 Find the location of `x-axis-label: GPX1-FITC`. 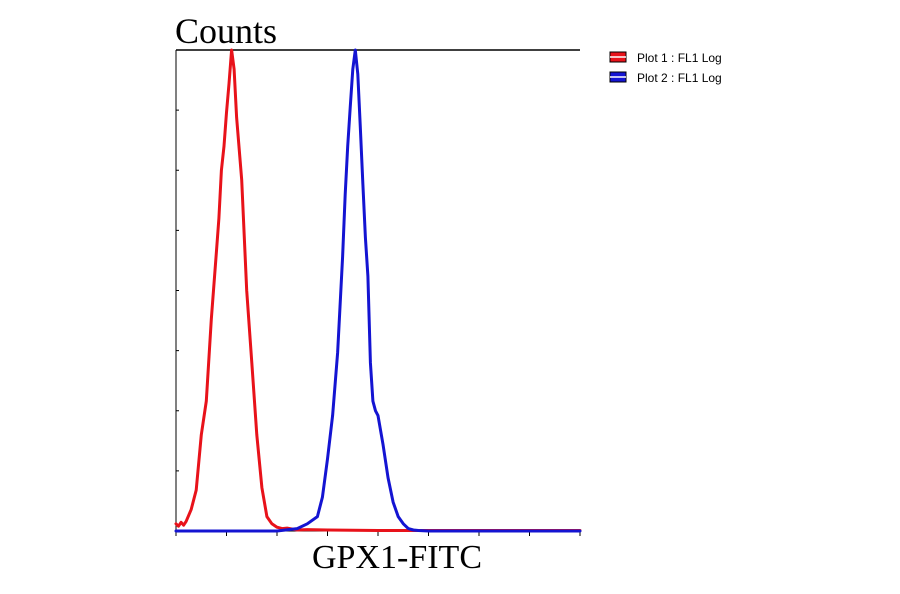

x-axis-label: GPX1-FITC is located at coordinates (397, 557).